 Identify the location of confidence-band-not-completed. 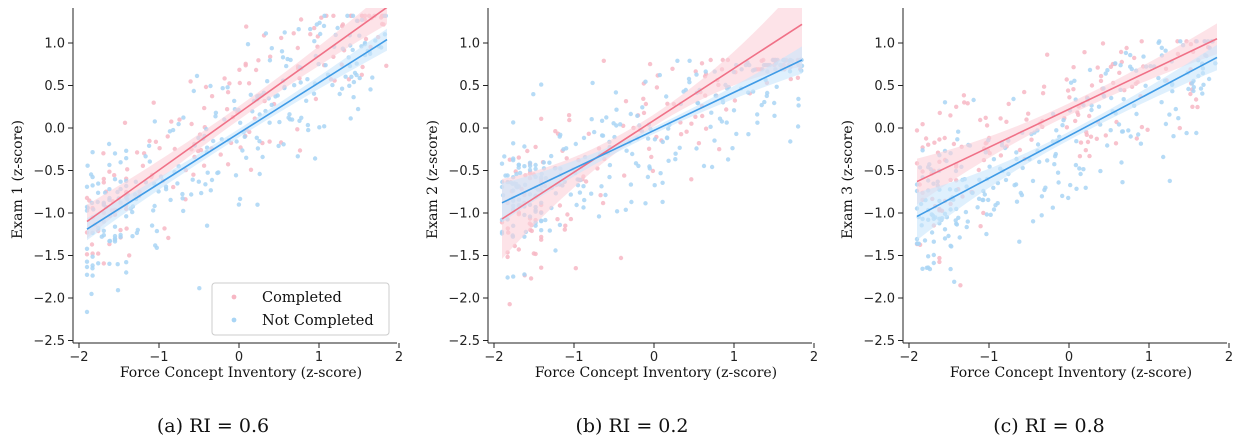
(652, 134).